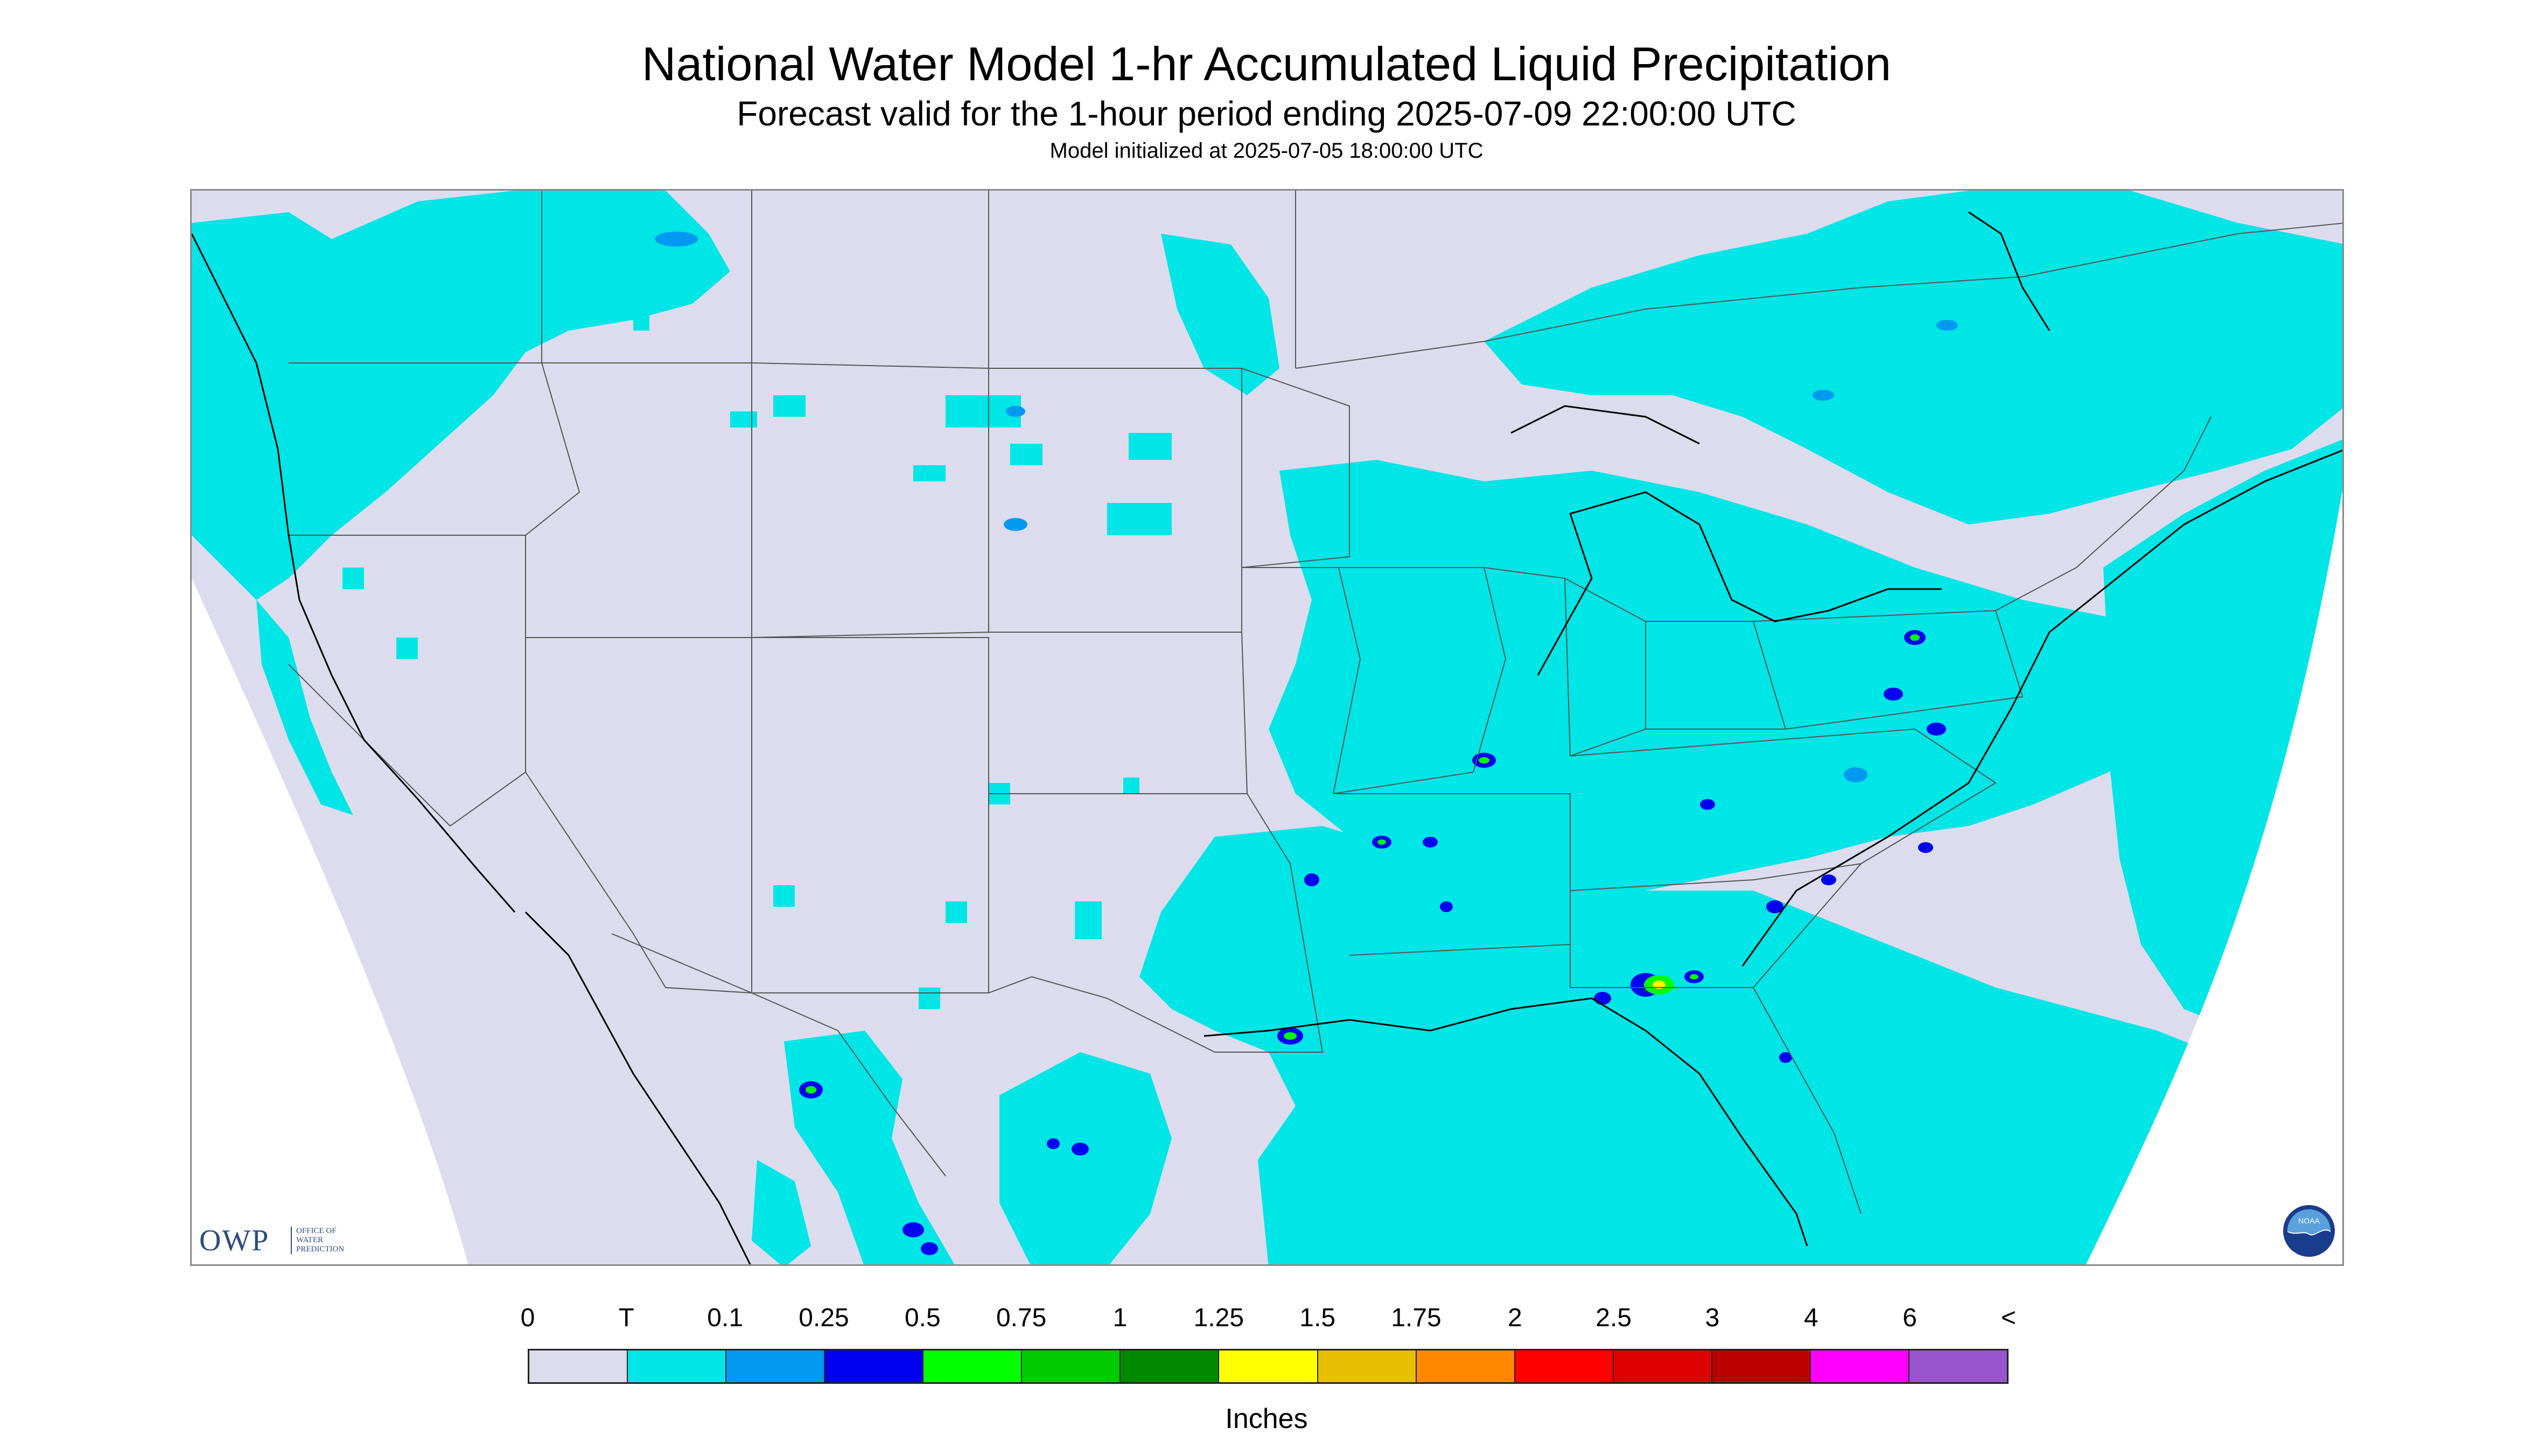  I want to click on legend-tick-label: 1, so click(1120, 1318).